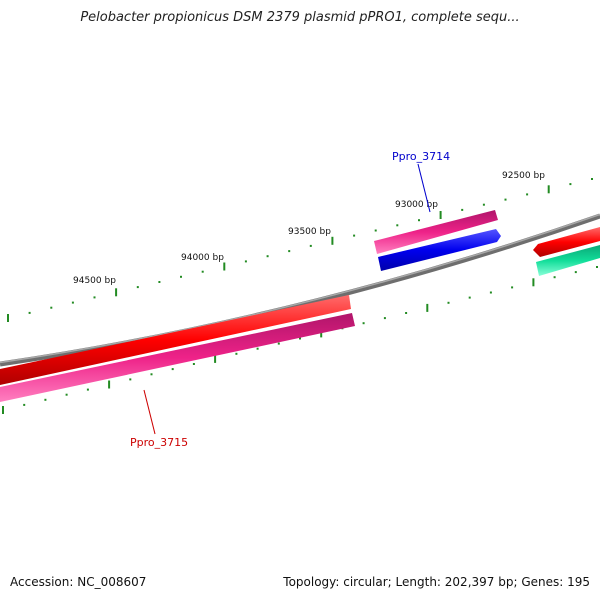 The height and width of the screenshot is (600, 600). What do you see at coordinates (78, 582) in the screenshot?
I see `accession-text: Accession: NC_008607` at bounding box center [78, 582].